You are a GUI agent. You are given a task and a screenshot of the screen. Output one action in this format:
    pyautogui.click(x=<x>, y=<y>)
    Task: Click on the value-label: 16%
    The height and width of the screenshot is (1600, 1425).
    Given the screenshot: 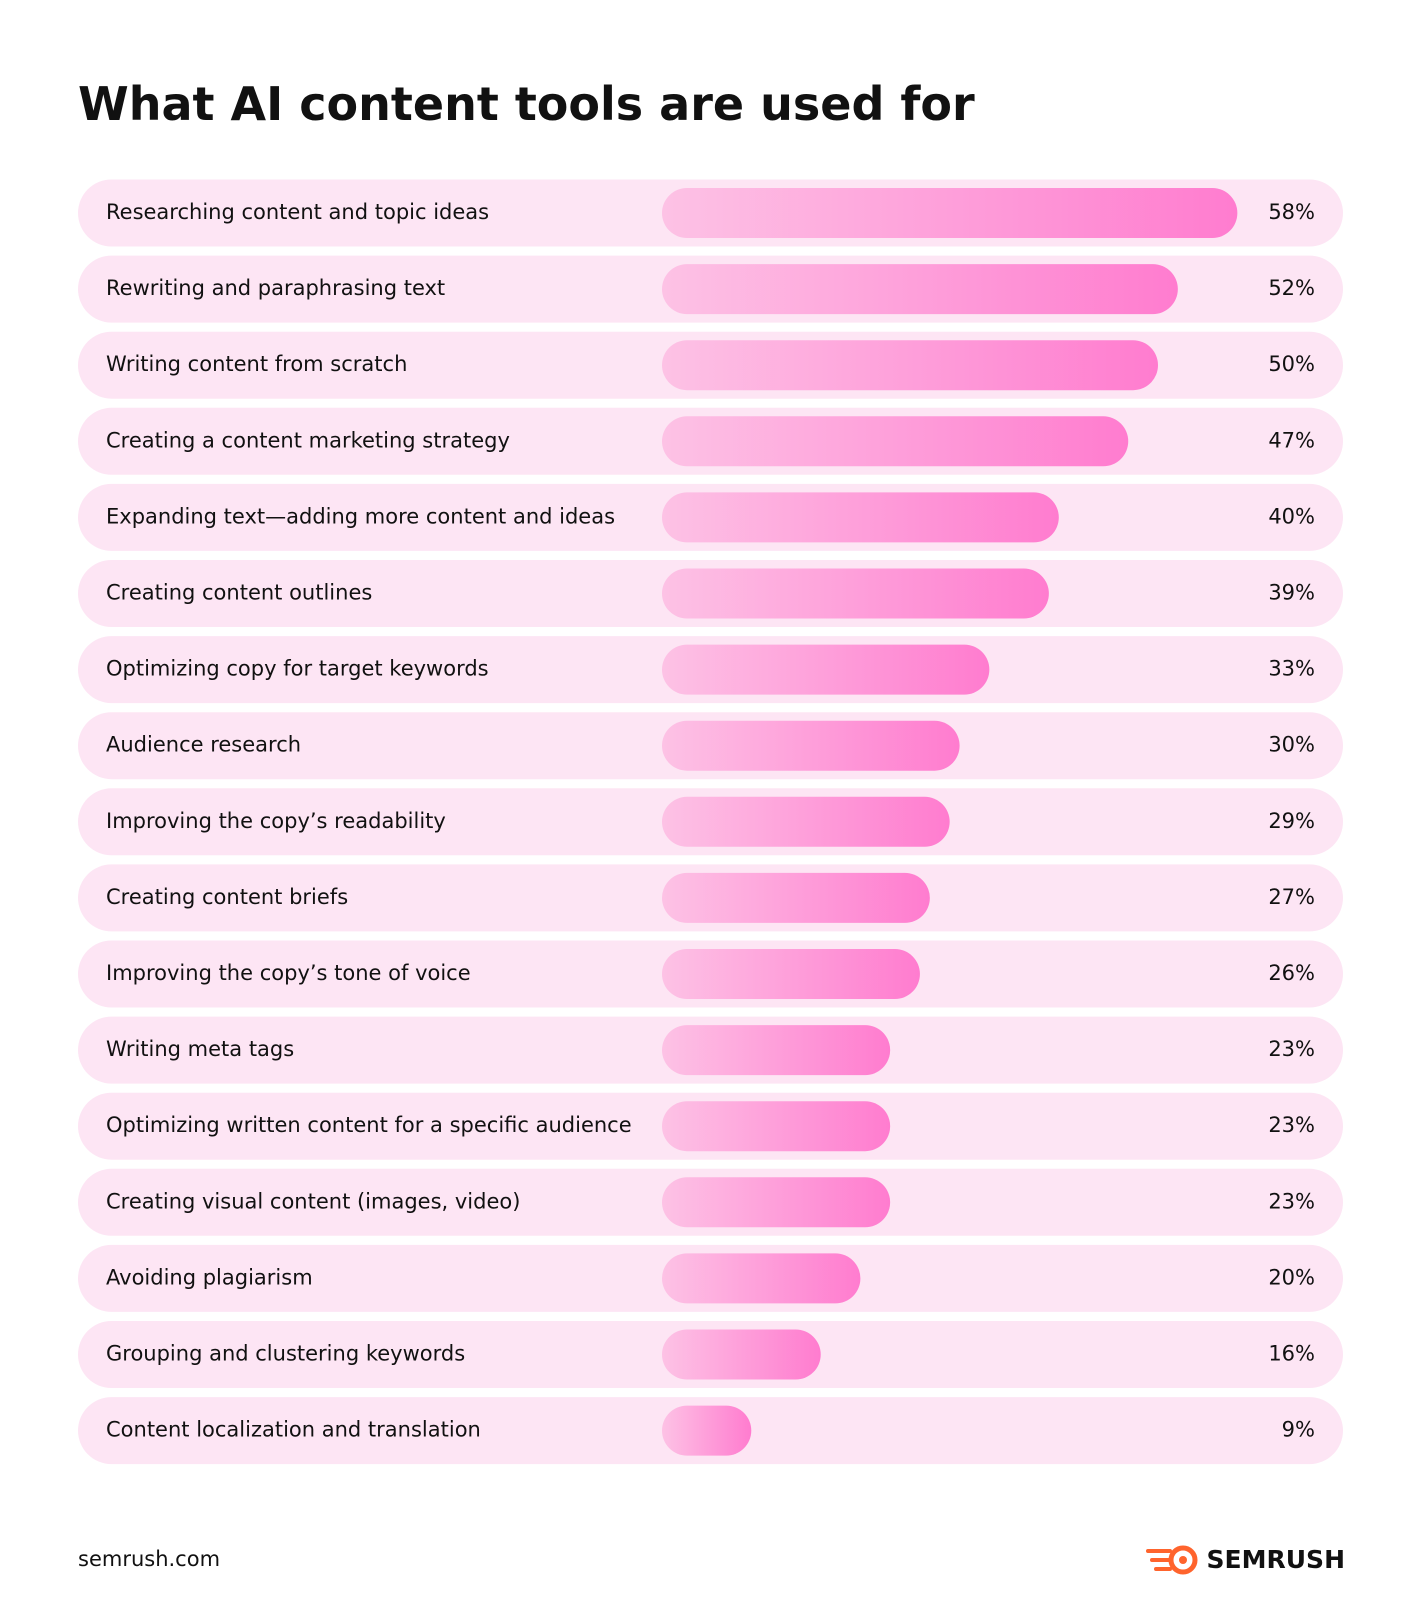 What is the action you would take?
    pyautogui.click(x=1291, y=1354)
    